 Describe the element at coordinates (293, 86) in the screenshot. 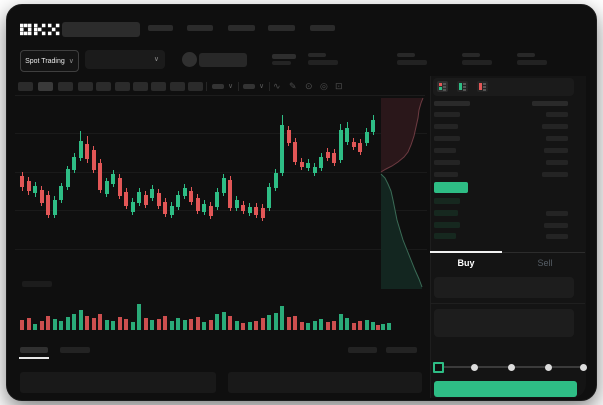

I see `draw-tool-icon: ✎` at that location.